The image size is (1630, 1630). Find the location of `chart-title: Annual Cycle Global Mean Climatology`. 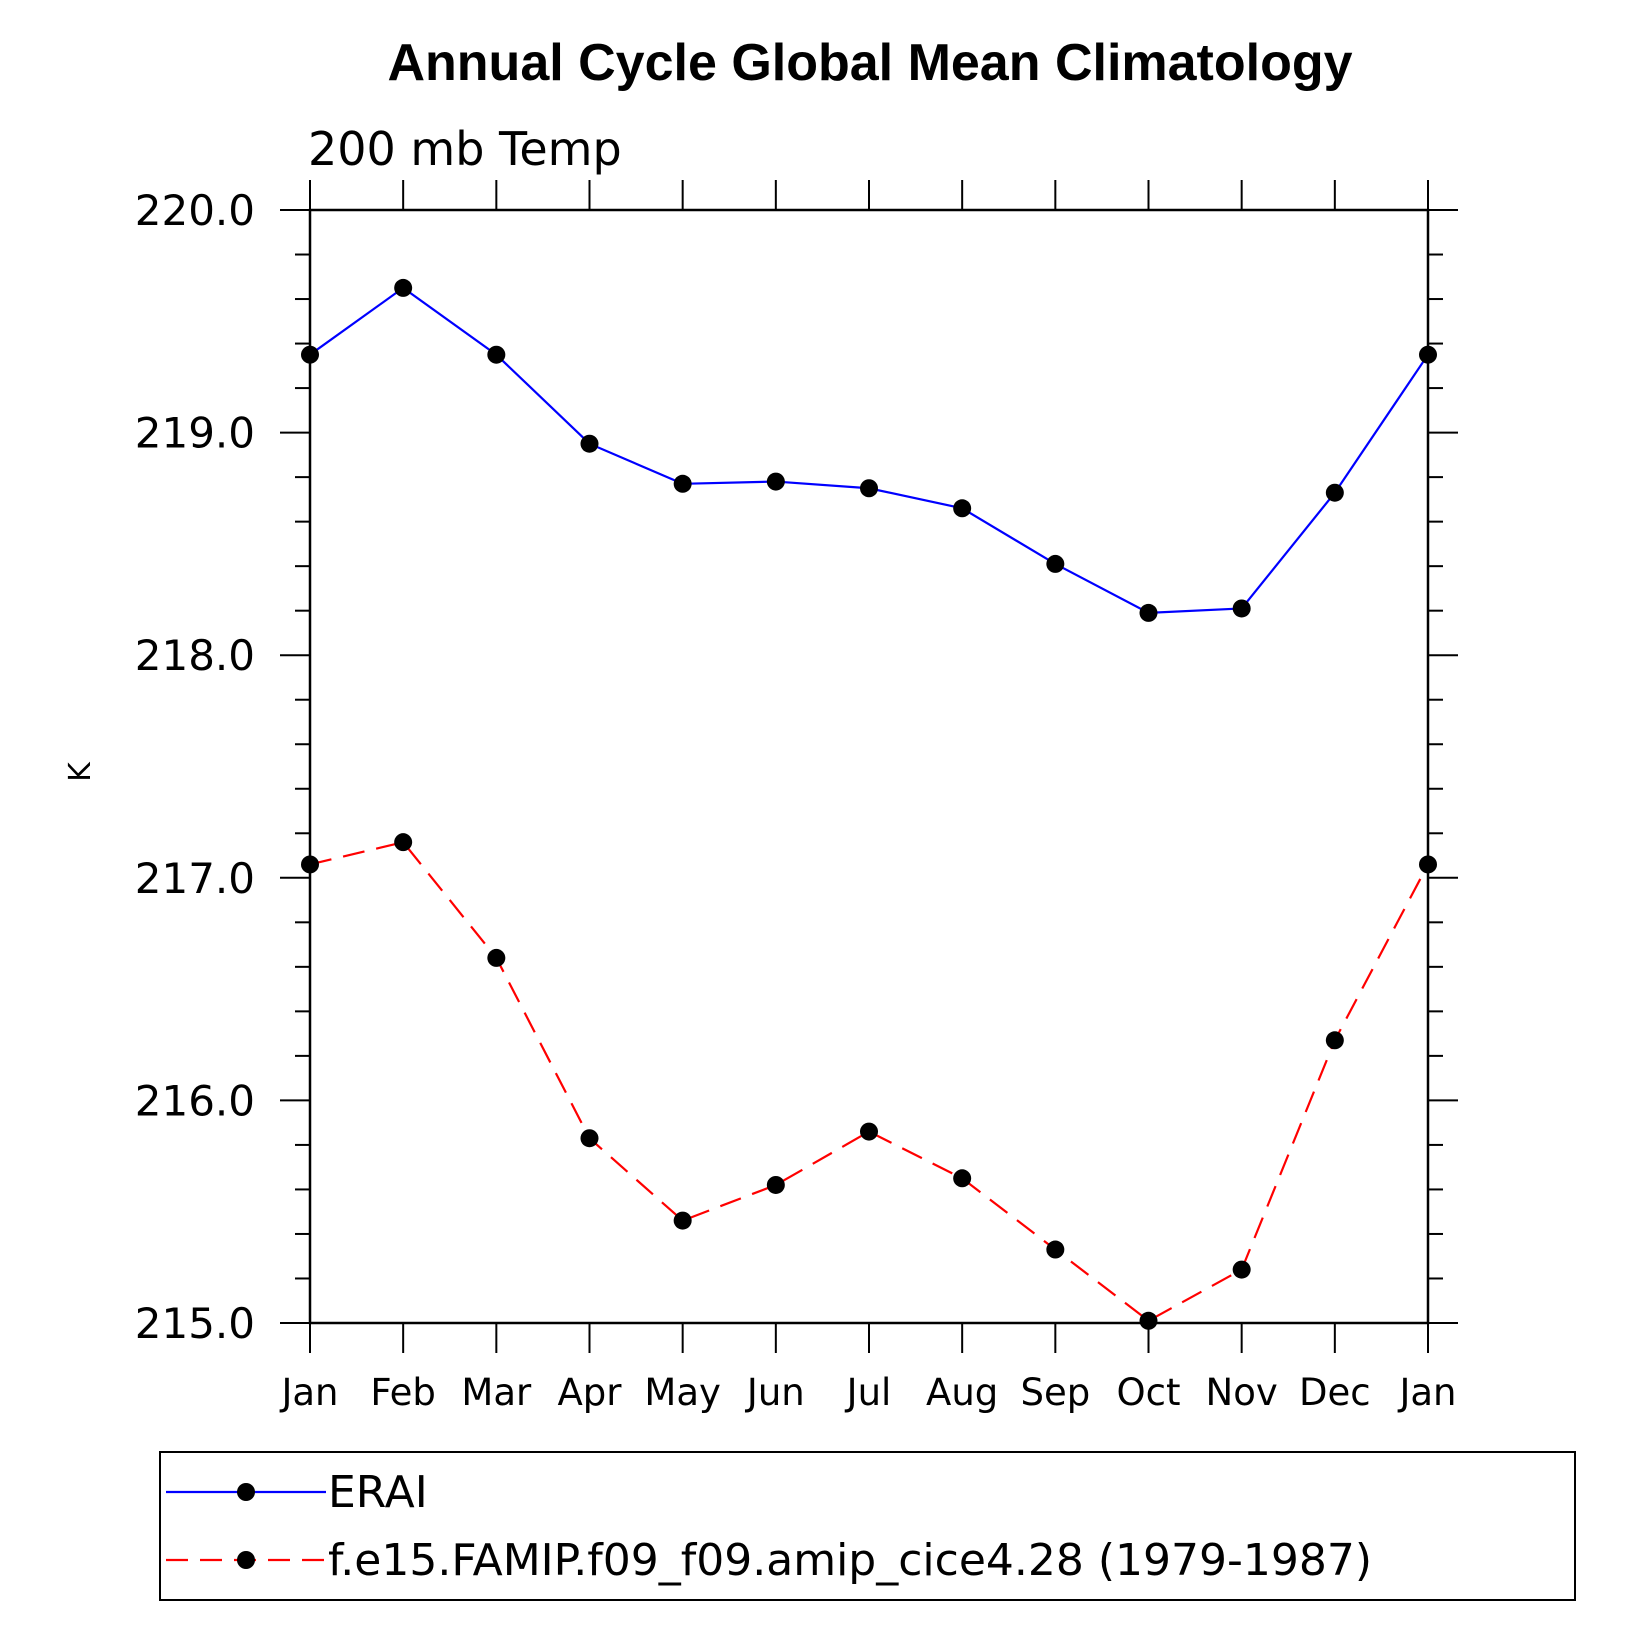

chart-title: Annual Cycle Global Mean Climatology is located at coordinates (869, 63).